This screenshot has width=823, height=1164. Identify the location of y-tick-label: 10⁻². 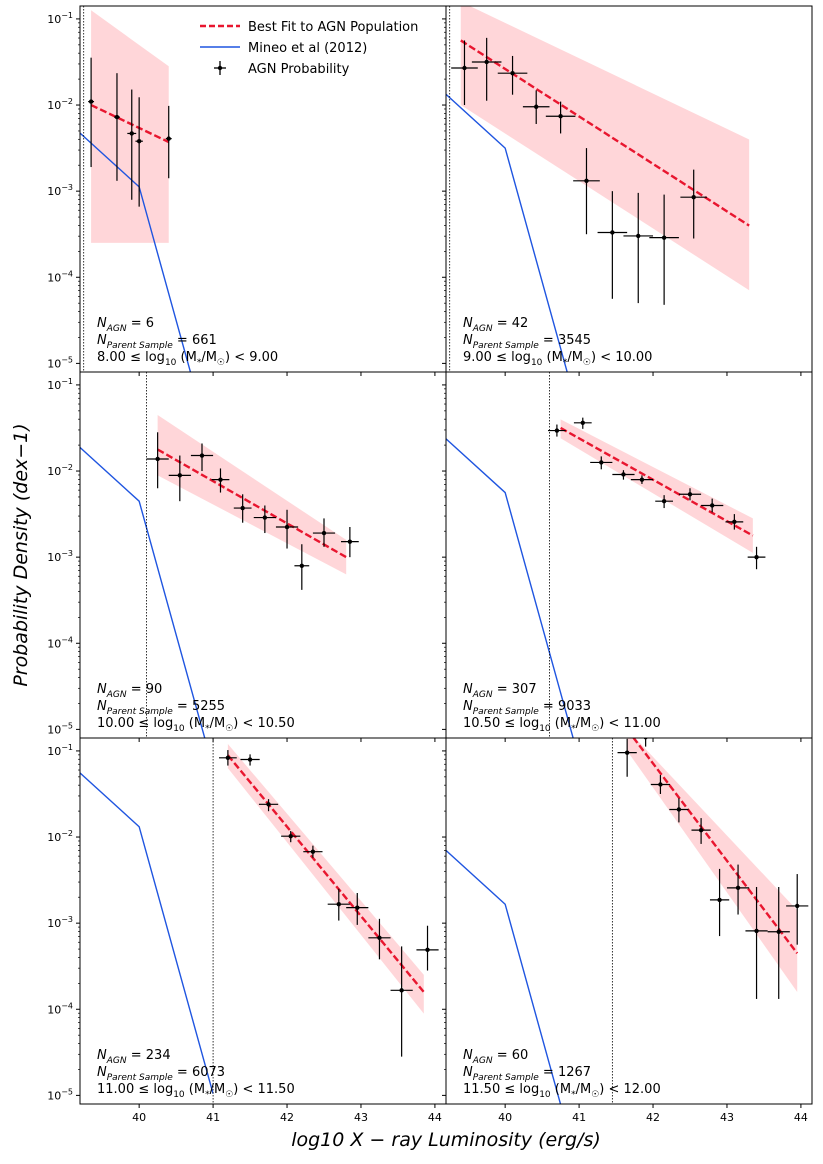
(60, 470).